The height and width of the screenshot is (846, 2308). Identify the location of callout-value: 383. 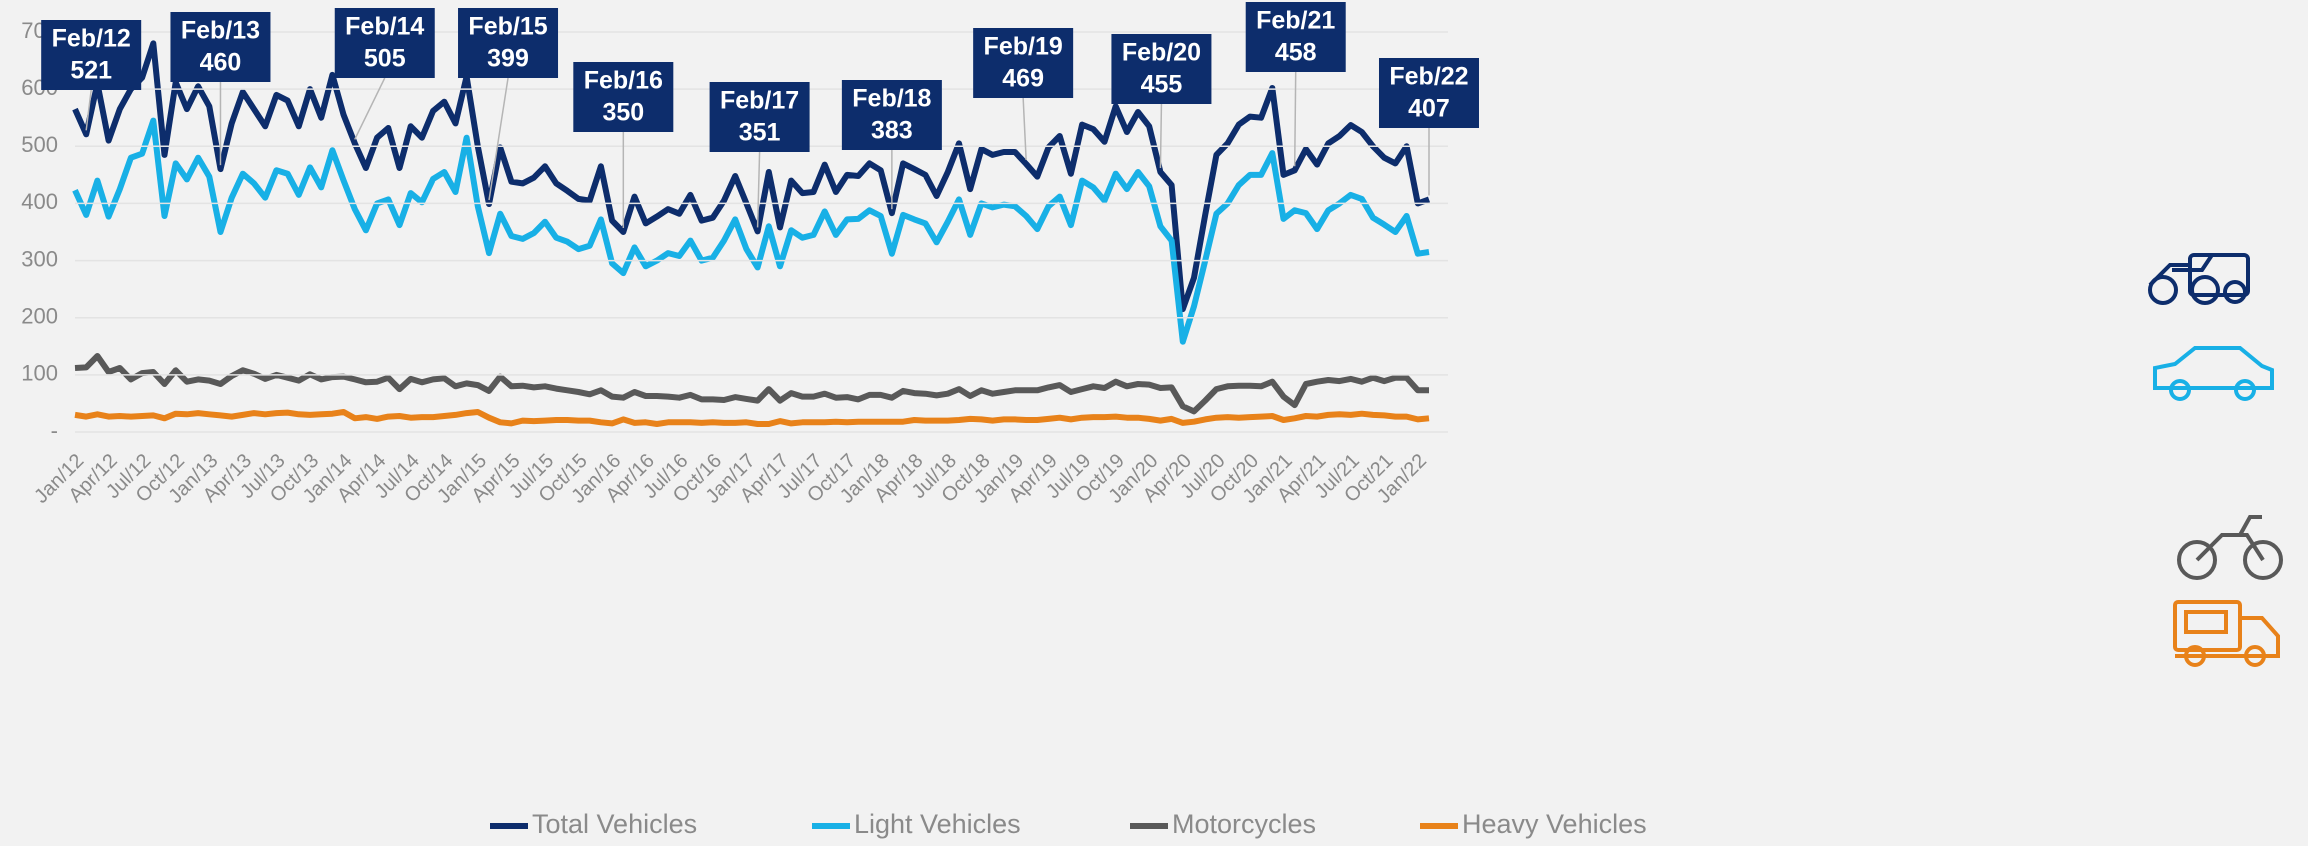
(892, 131).